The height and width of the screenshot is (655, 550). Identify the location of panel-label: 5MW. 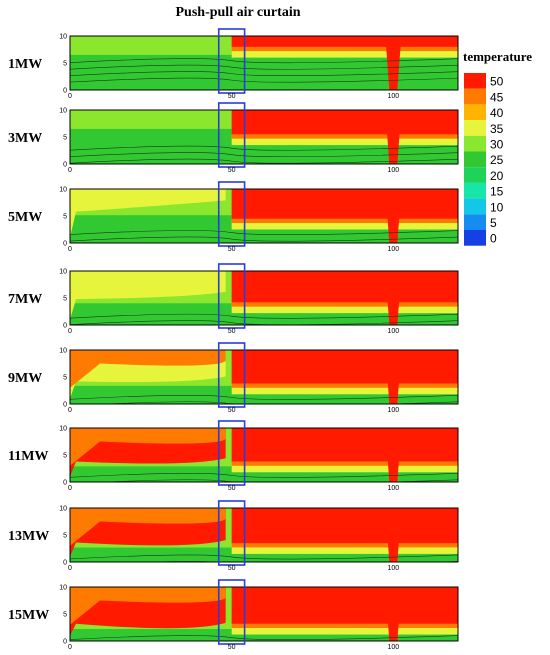
(25, 217).